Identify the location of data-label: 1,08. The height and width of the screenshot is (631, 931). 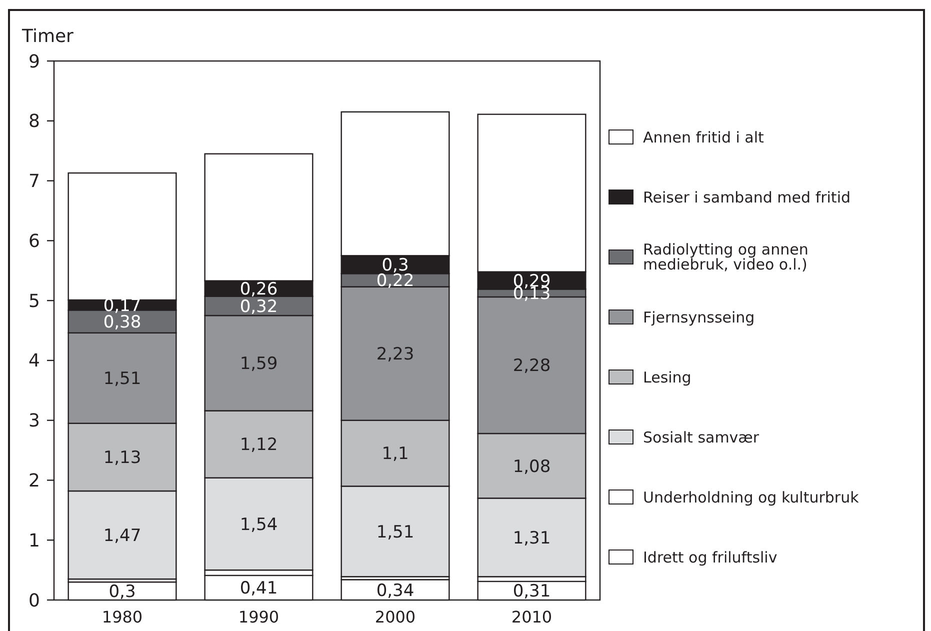
(531, 466).